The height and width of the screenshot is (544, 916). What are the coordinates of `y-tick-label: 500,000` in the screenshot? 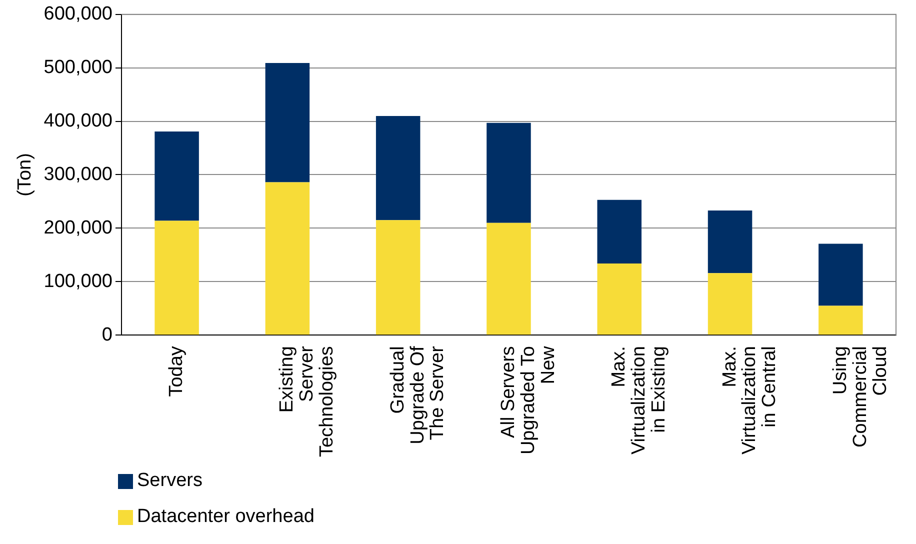 It's located at (78, 67).